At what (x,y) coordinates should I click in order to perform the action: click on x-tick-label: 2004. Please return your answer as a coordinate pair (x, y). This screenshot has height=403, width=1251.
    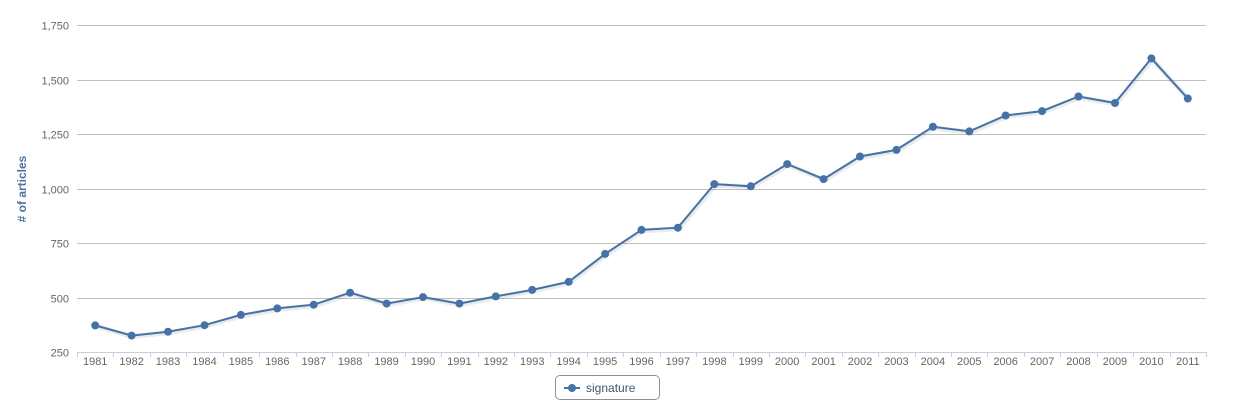
    Looking at the image, I should click on (933, 362).